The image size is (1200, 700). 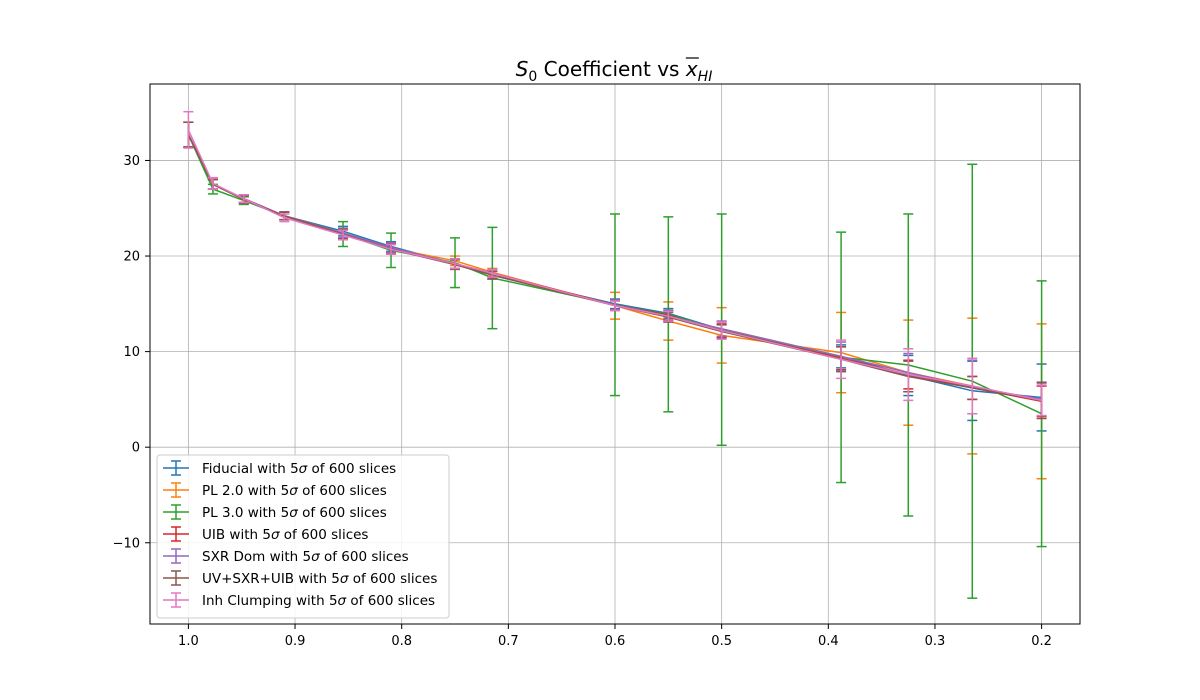 What do you see at coordinates (236, 535) in the screenshot?
I see `legend-label-prefix: UIB with 5` at bounding box center [236, 535].